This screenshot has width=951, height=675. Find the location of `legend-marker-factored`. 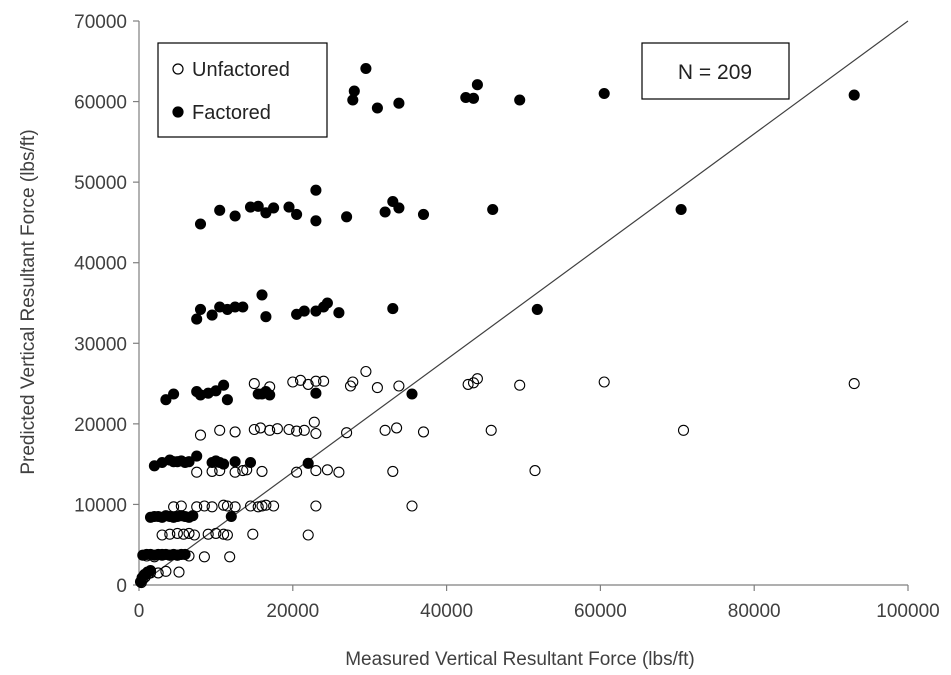

legend-marker-factored is located at coordinates (178, 112).